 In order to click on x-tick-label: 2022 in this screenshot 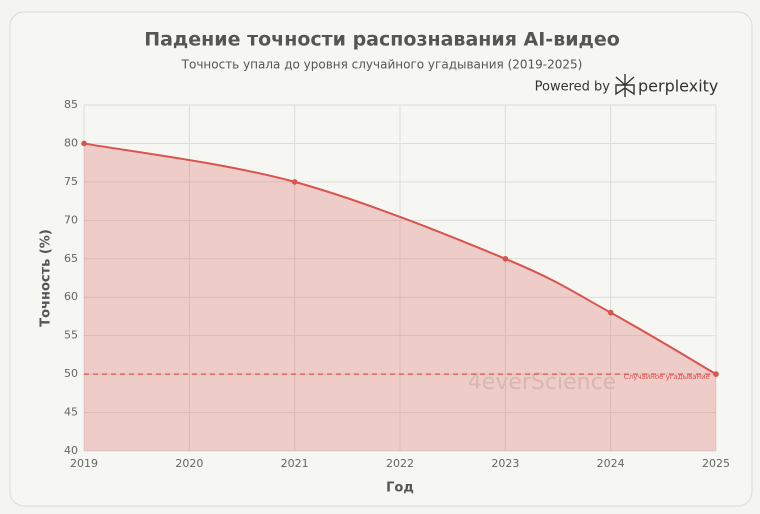, I will do `click(400, 463)`.